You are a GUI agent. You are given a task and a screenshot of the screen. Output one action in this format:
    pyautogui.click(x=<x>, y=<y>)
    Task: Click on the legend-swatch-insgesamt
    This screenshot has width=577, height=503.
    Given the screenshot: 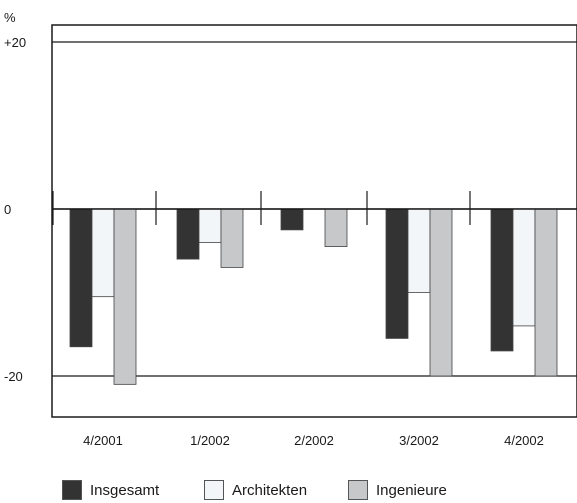 What is the action you would take?
    pyautogui.click(x=72, y=490)
    